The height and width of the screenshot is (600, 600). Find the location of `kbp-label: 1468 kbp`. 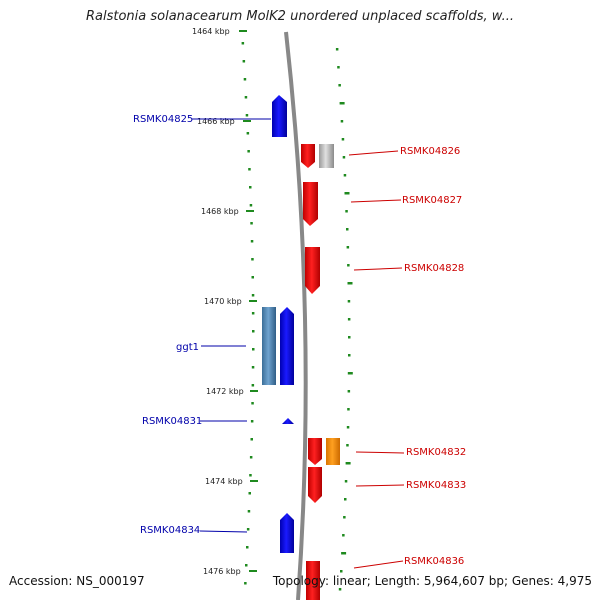

kbp-label: 1468 kbp is located at coordinates (220, 211).